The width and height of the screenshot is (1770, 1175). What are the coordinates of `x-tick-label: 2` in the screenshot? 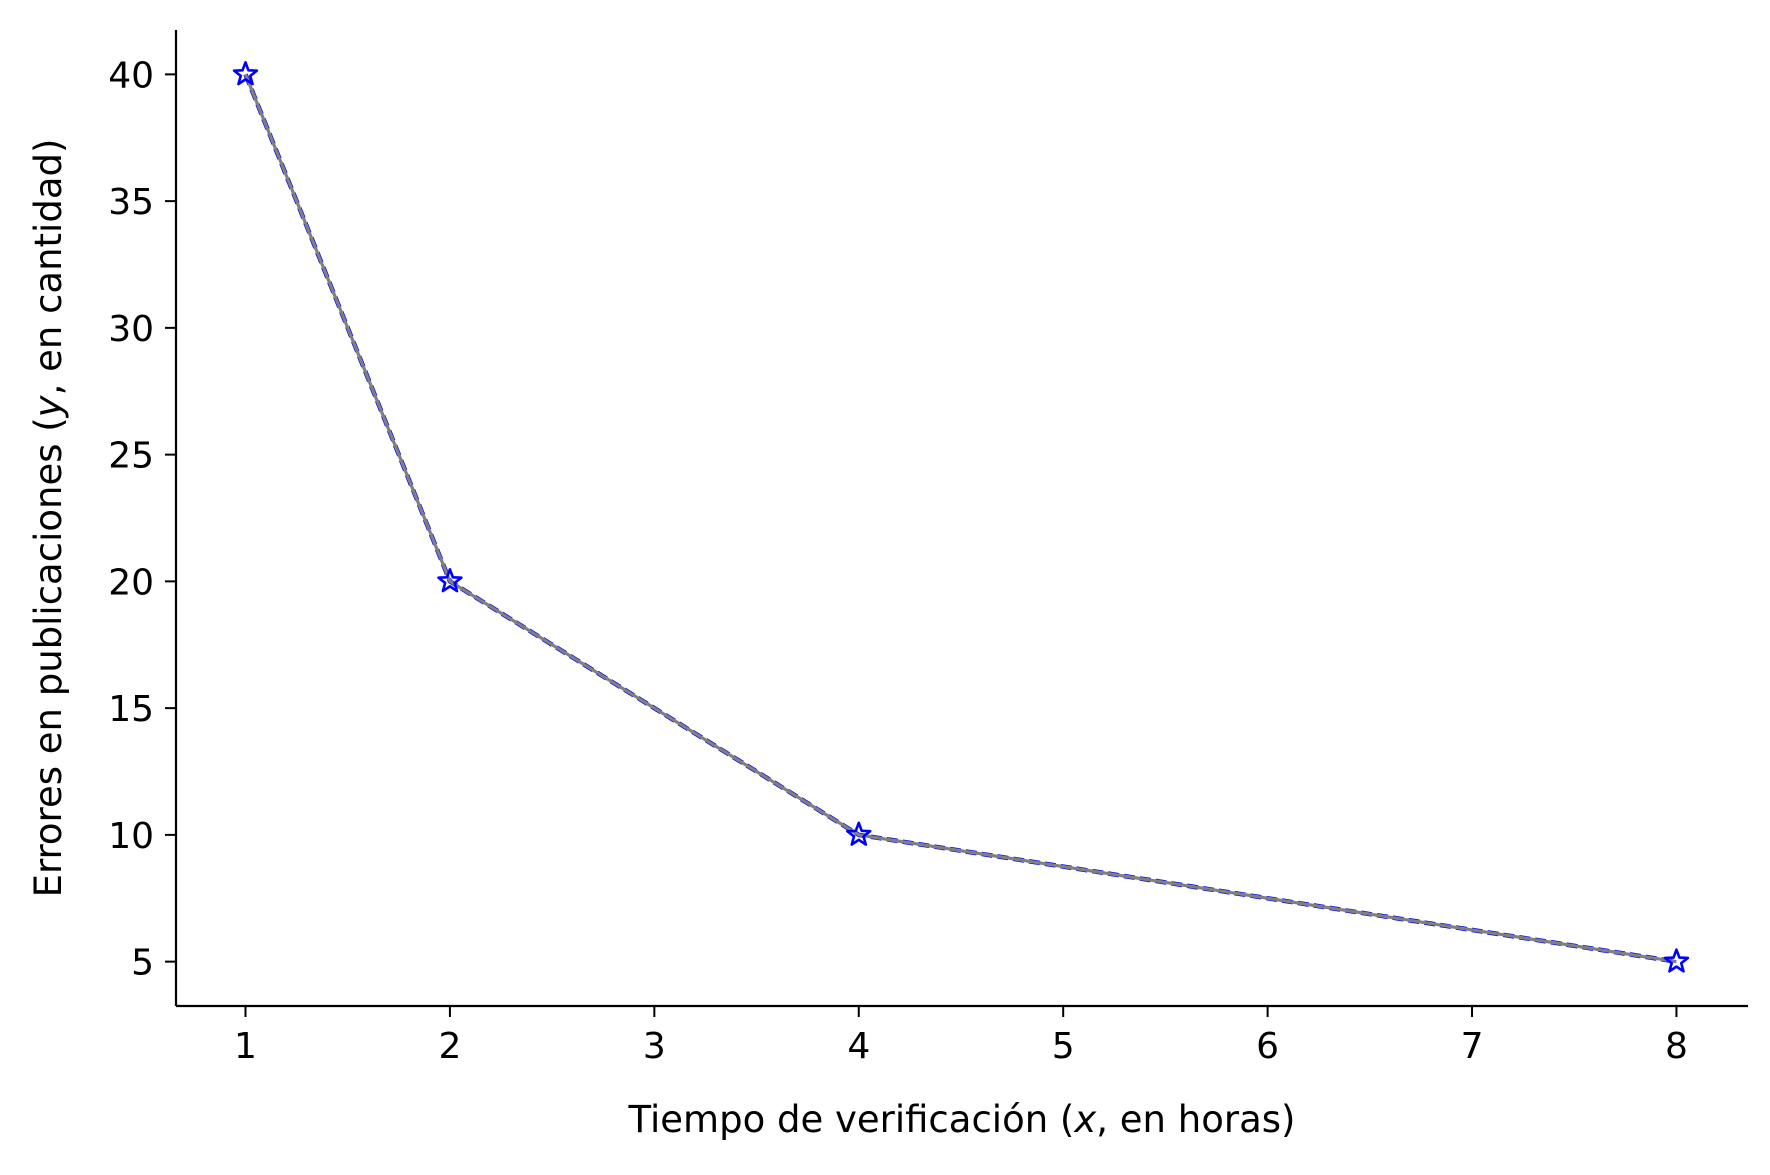 It's located at (449, 1046).